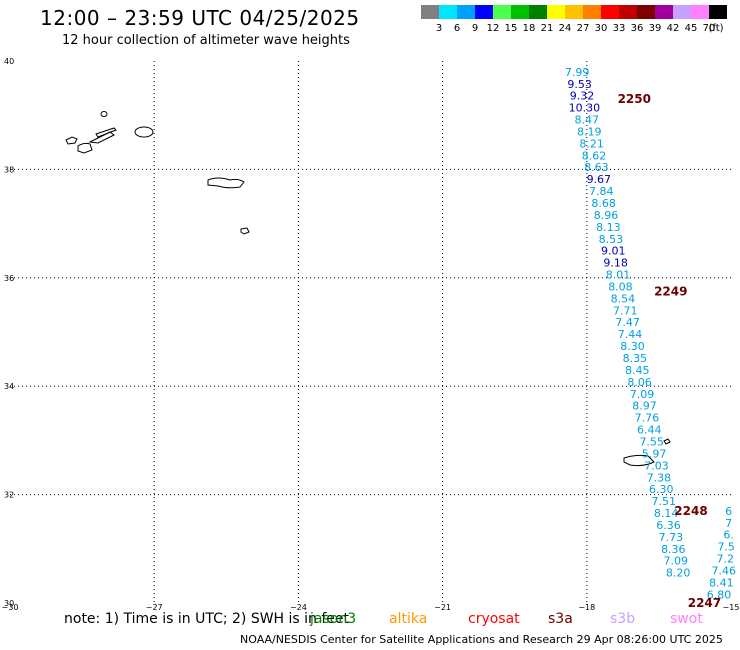 Image resolution: width=740 pixels, height=650 pixels. I want to click on wave-height-value: 6.44, so click(649, 430).